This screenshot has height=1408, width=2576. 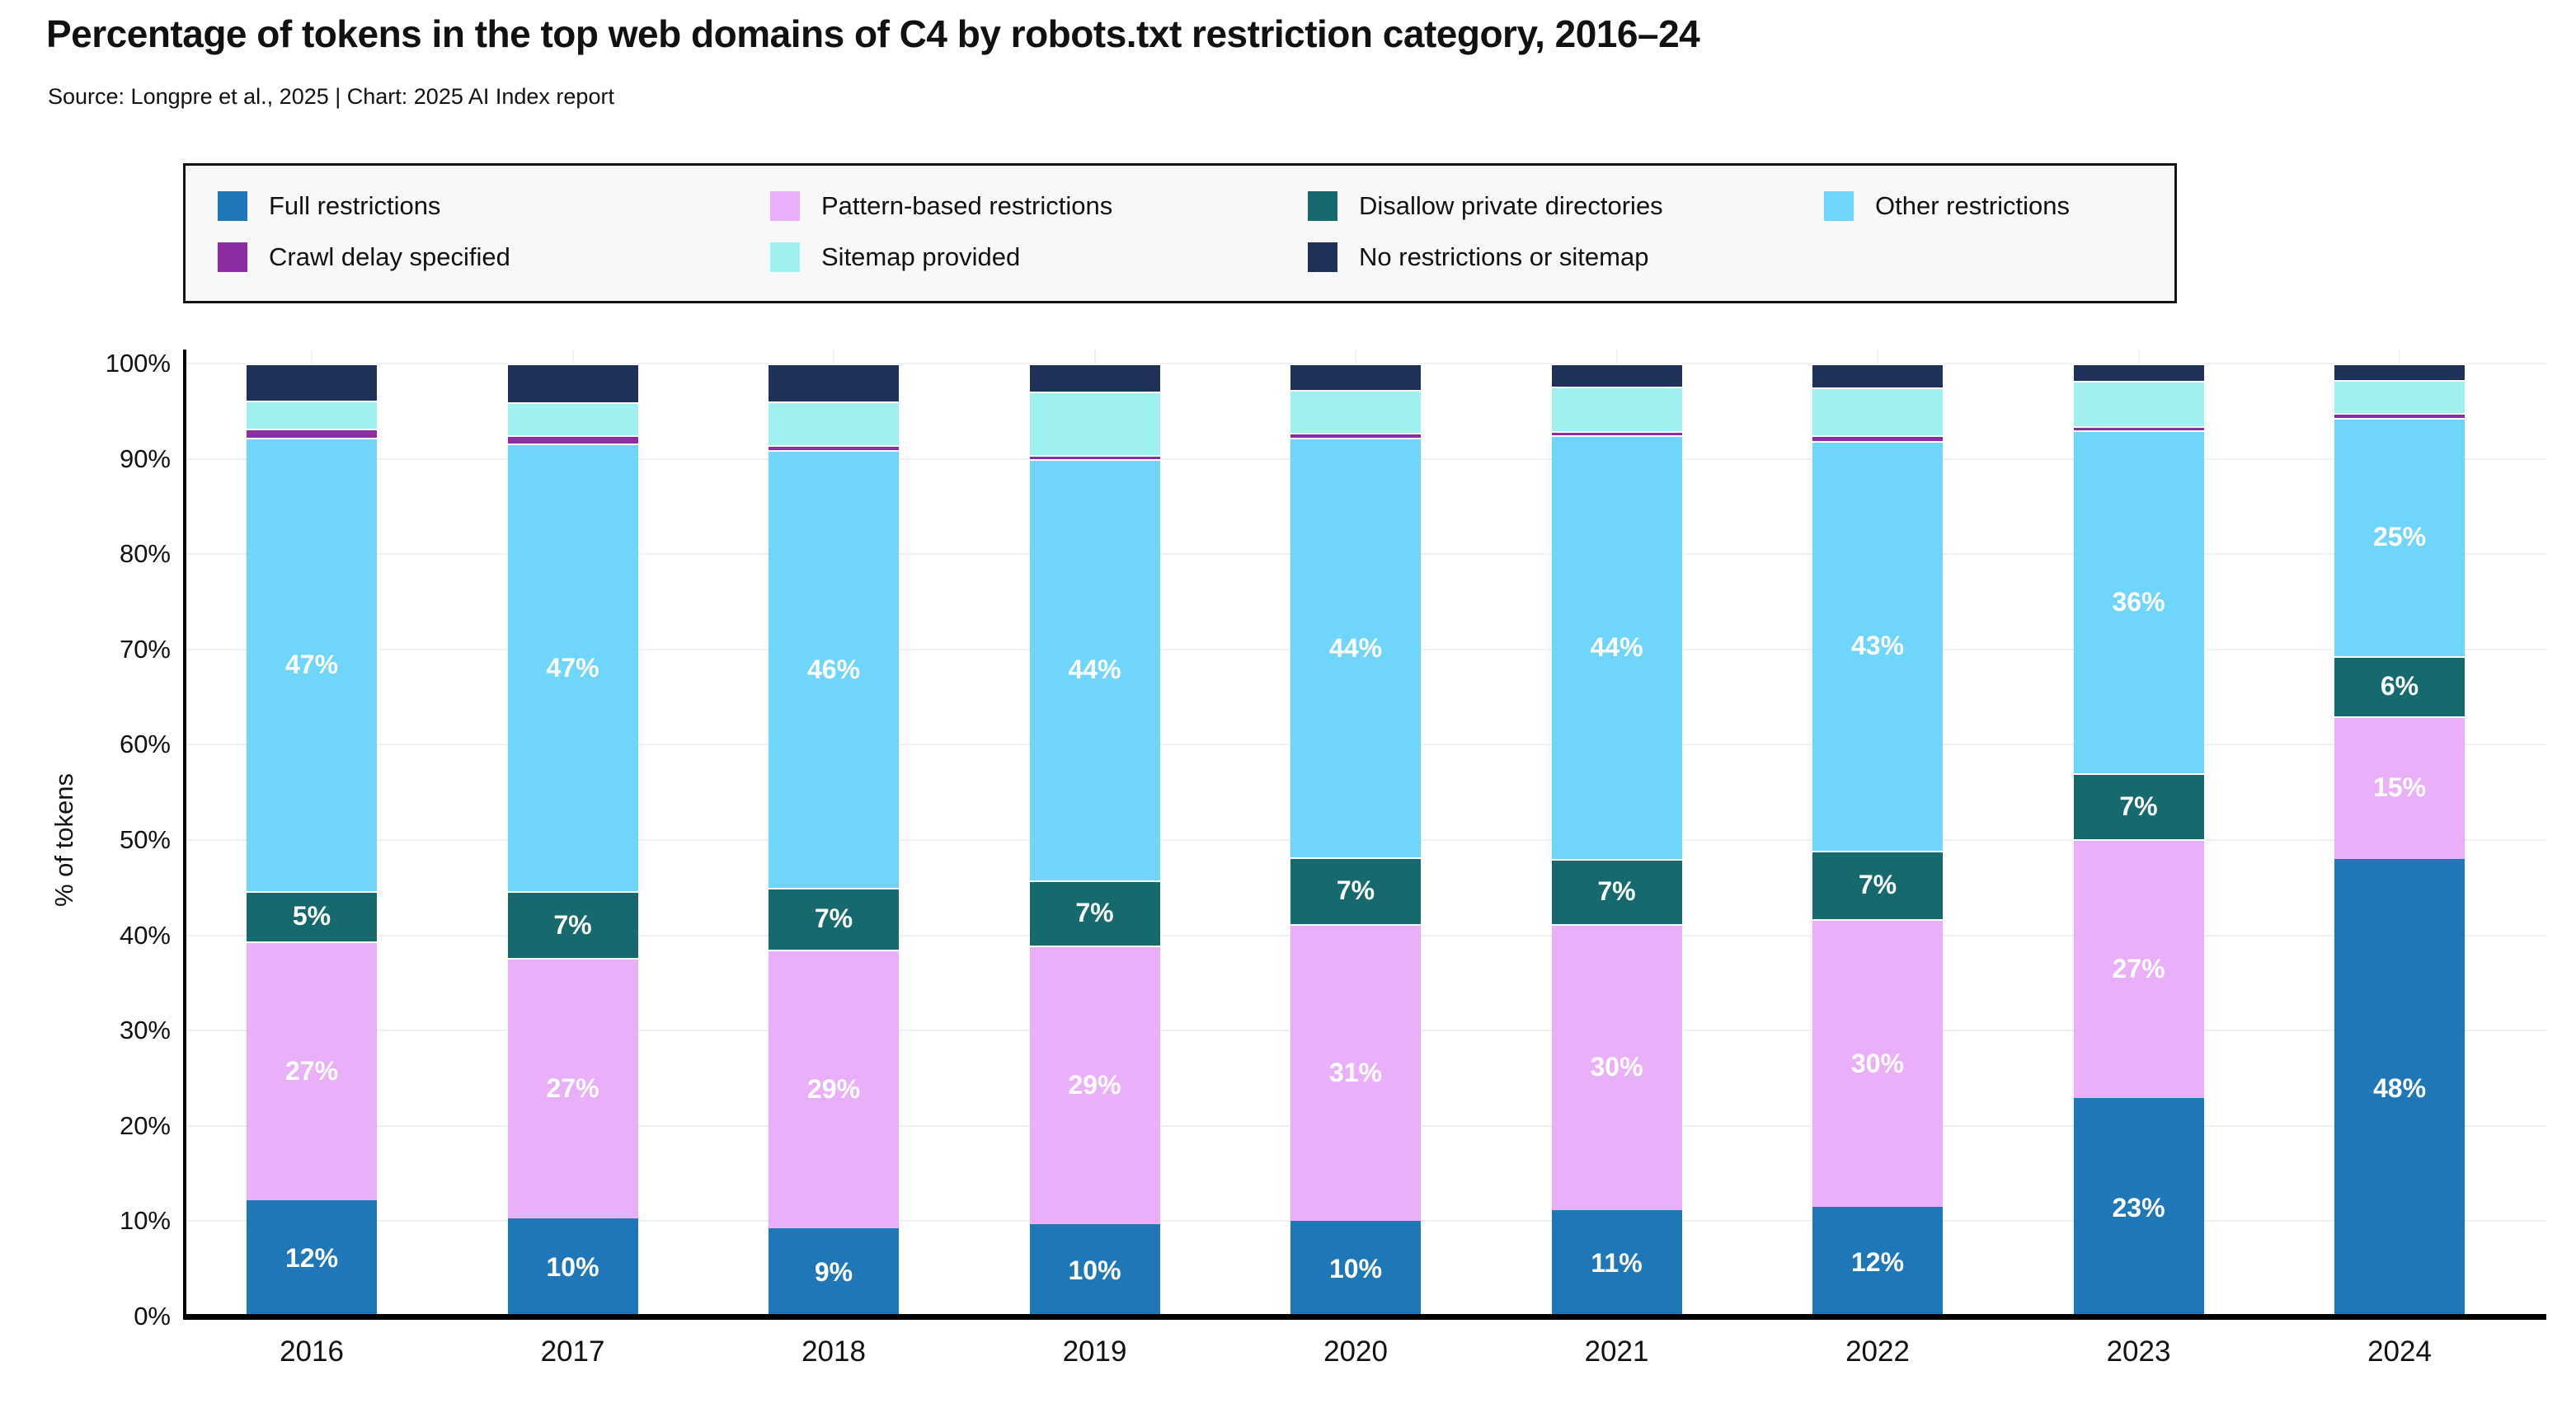 What do you see at coordinates (1094, 1085) in the screenshot?
I see `segment-2019-pattern-based-restrictions` at bounding box center [1094, 1085].